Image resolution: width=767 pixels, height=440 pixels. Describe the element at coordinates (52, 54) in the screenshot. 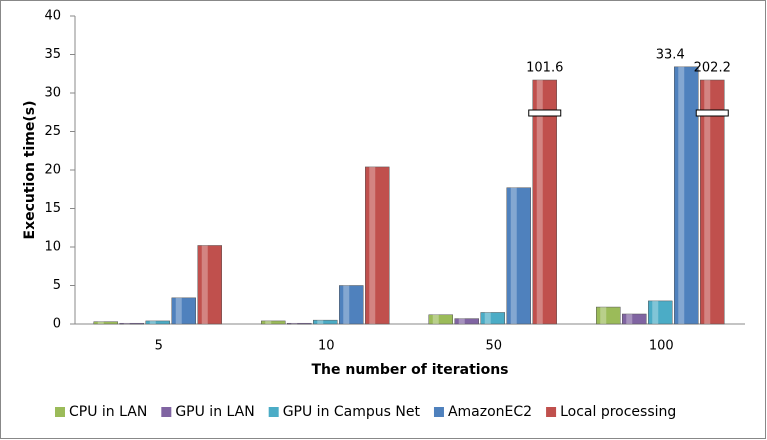

I see `y-tick-label: 35` at that location.